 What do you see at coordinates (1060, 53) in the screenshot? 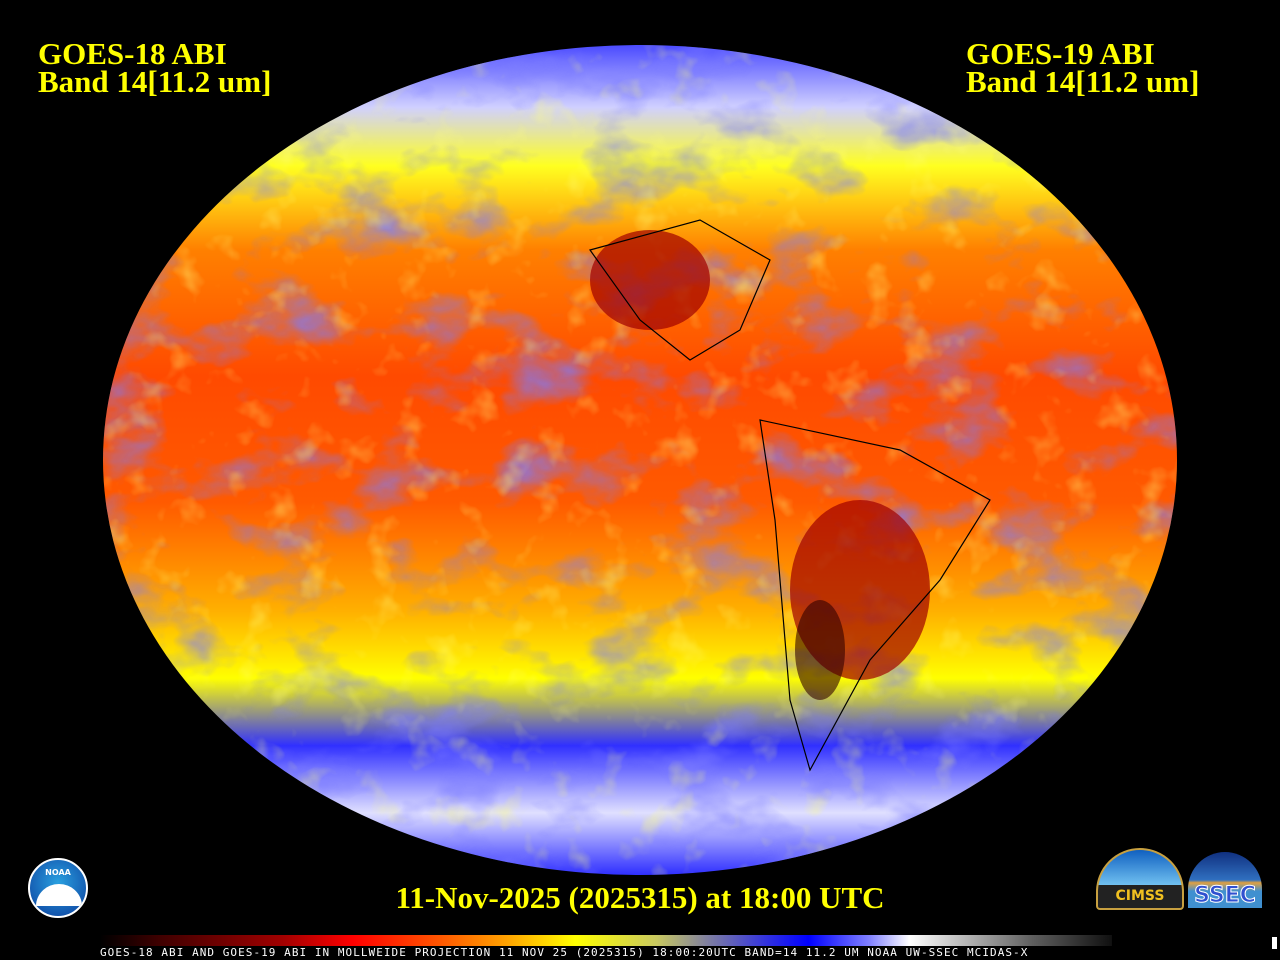
I see `right-satellite-name: GOES-19 ABI` at bounding box center [1060, 53].